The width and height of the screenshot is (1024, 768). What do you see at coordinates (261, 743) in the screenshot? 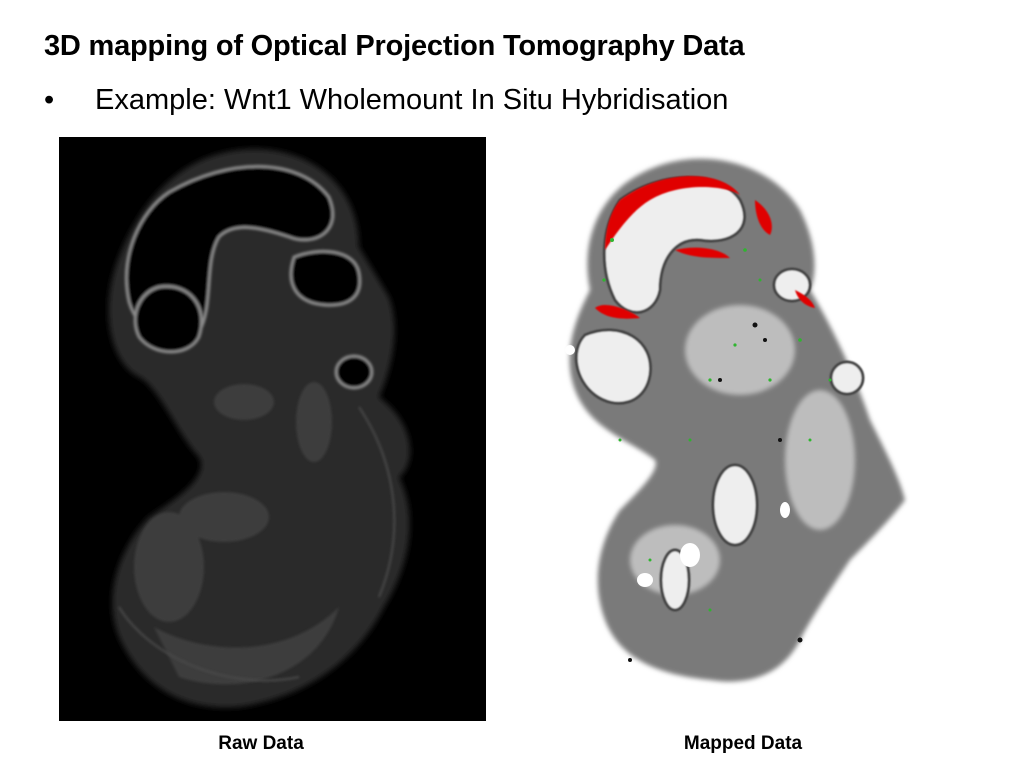
I see `raw-data-caption: Raw Data` at bounding box center [261, 743].